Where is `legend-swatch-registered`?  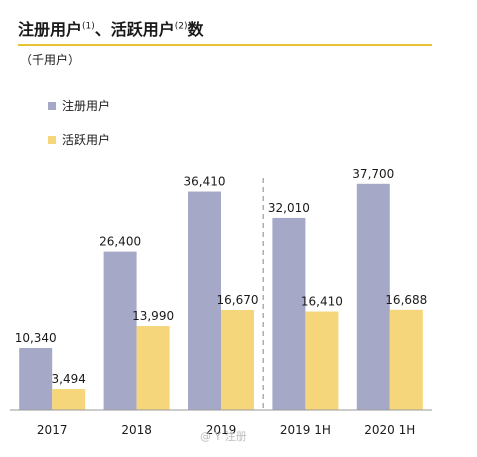
legend-swatch-registered is located at coordinates (52, 105).